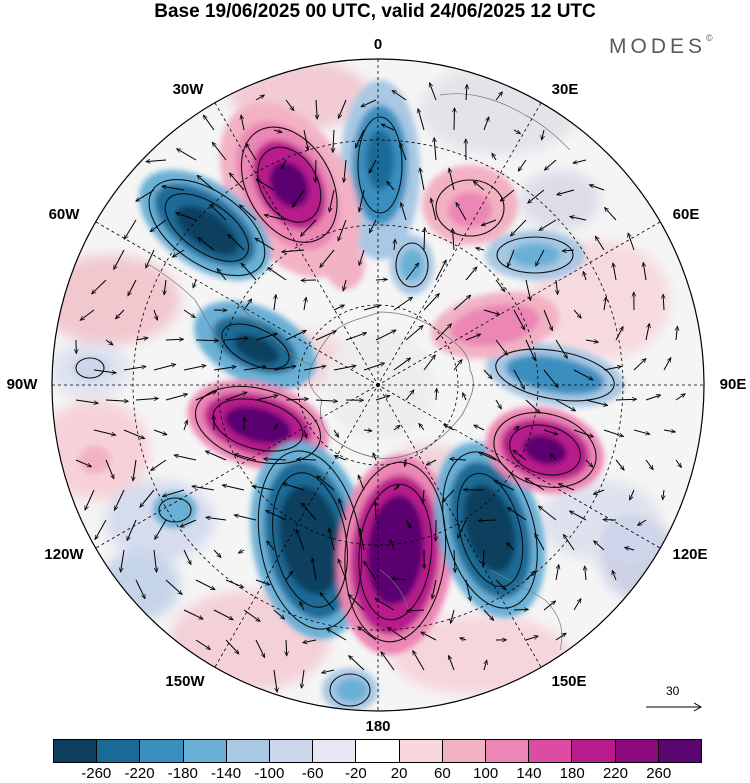 The height and width of the screenshot is (783, 750). Describe the element at coordinates (658, 46) in the screenshot. I see `brand-name: MODES` at that location.